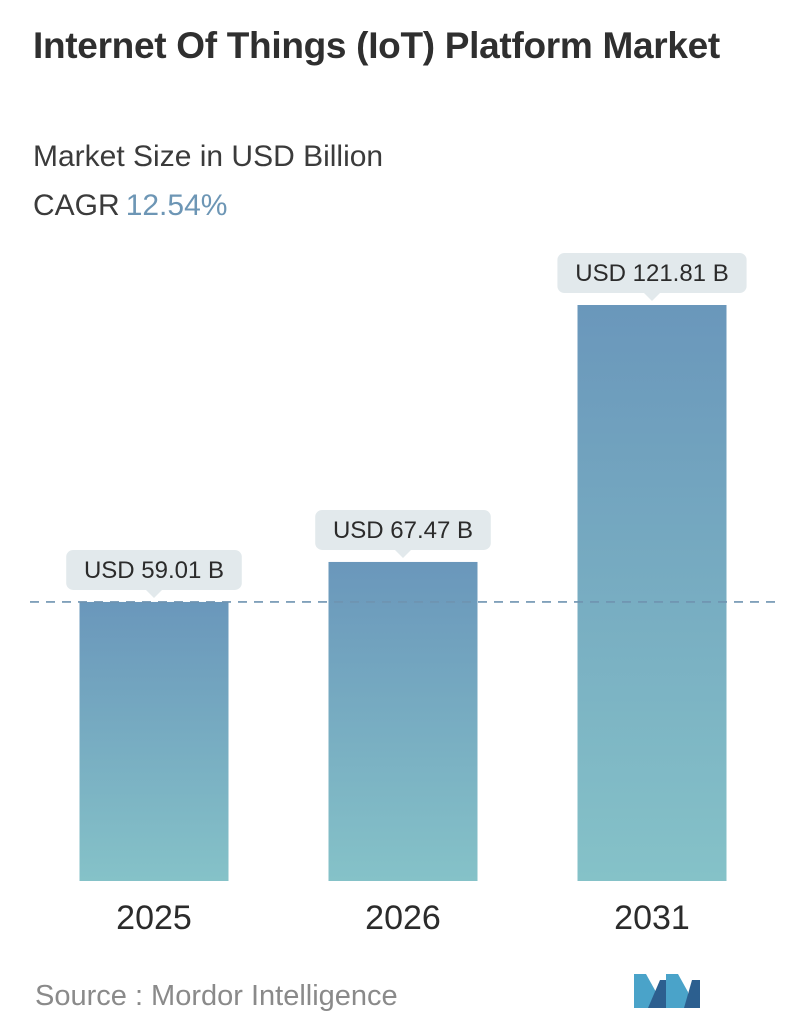 The height and width of the screenshot is (1034, 796). I want to click on data-label-2031: USD 121.81 B, so click(652, 277).